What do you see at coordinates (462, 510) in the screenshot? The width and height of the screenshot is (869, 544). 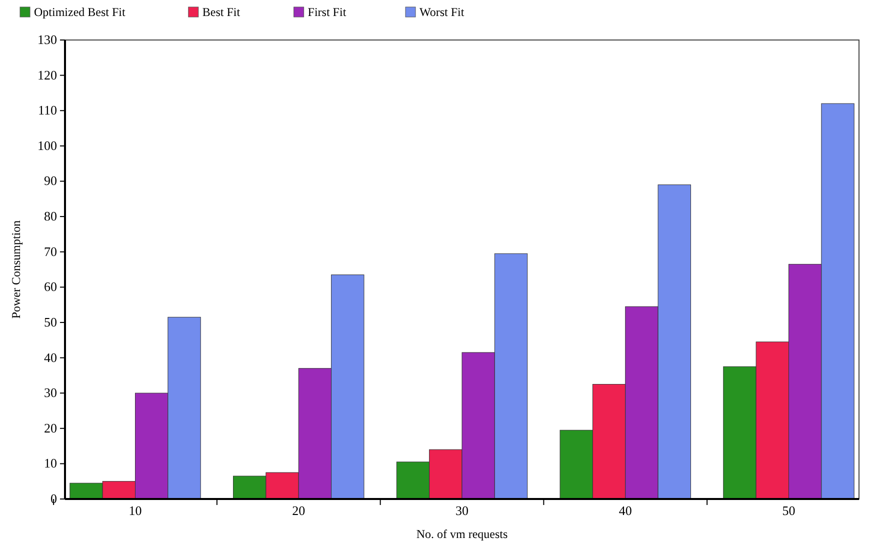 I see `x-tick-label: 30` at bounding box center [462, 510].